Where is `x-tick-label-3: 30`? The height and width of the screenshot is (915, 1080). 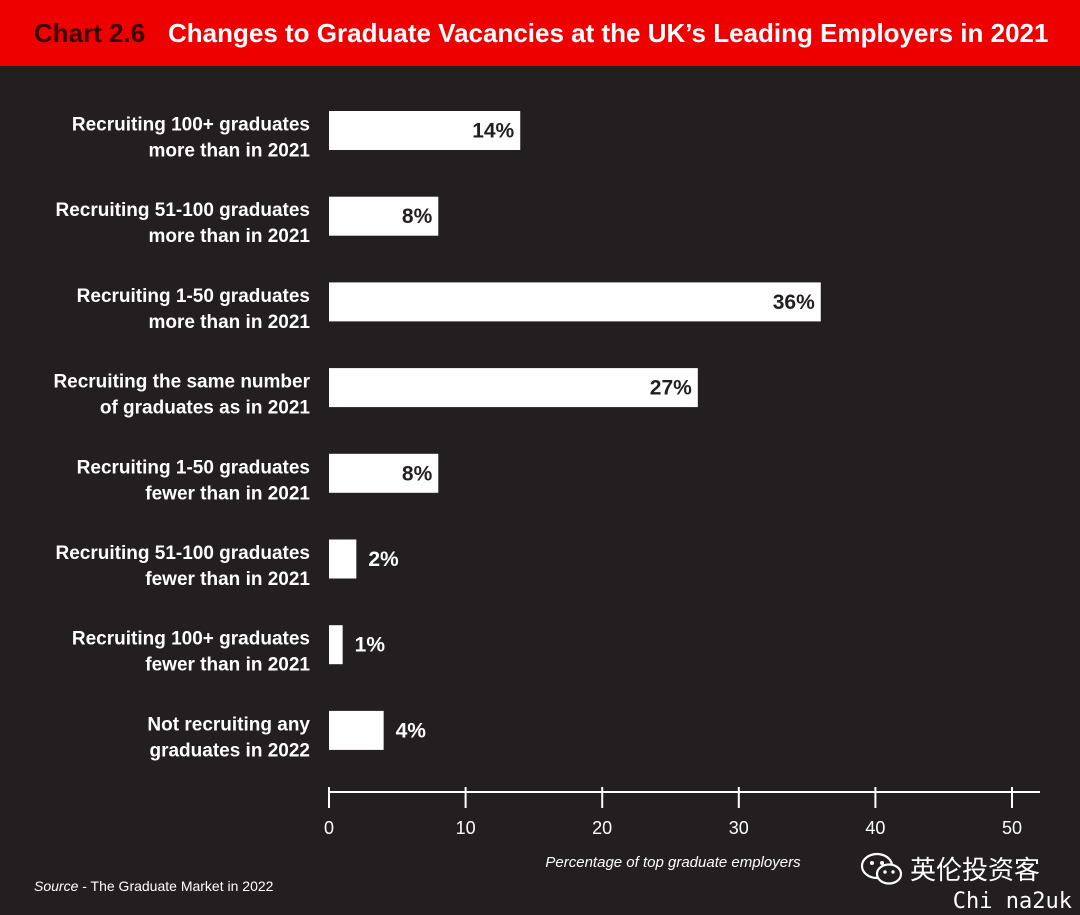 x-tick-label-3: 30 is located at coordinates (739, 828).